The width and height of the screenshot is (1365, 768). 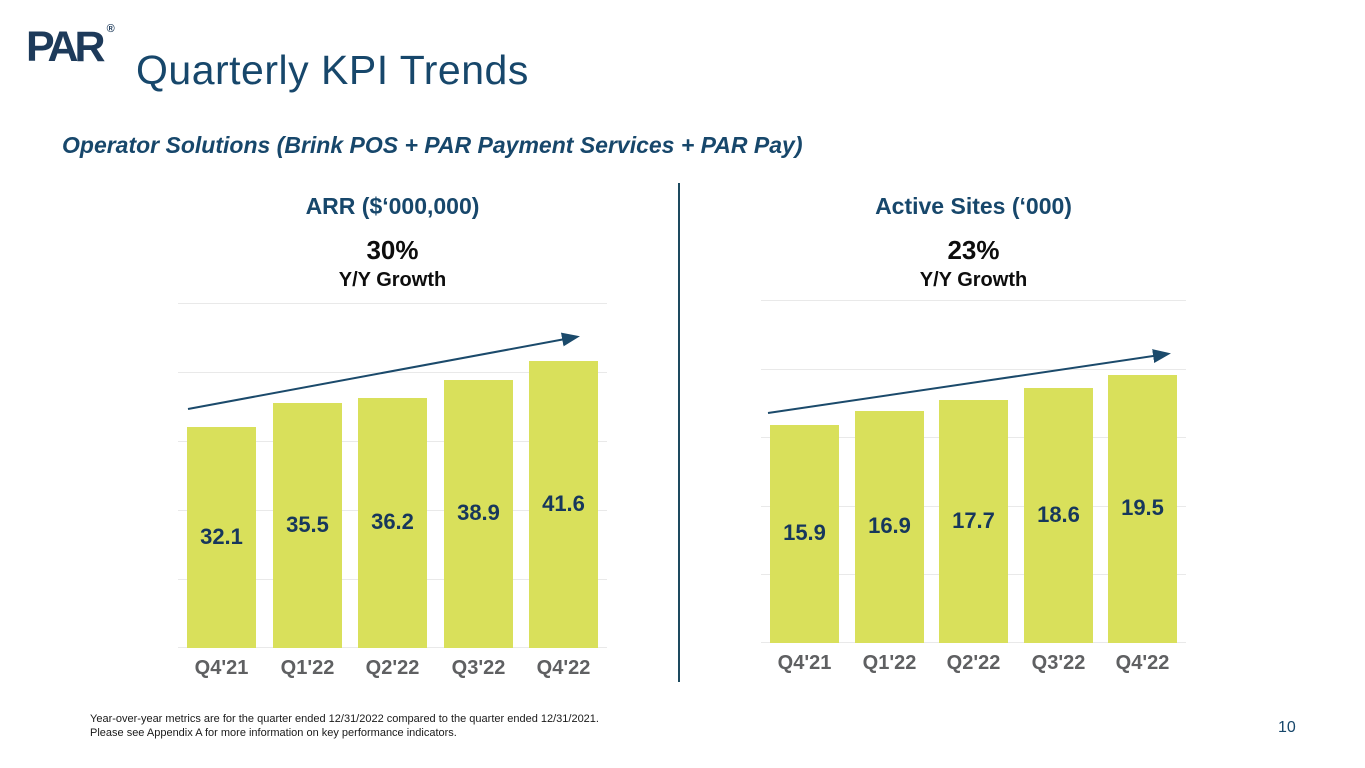 I want to click on bar-value-label: 19.5, so click(x=1142, y=507).